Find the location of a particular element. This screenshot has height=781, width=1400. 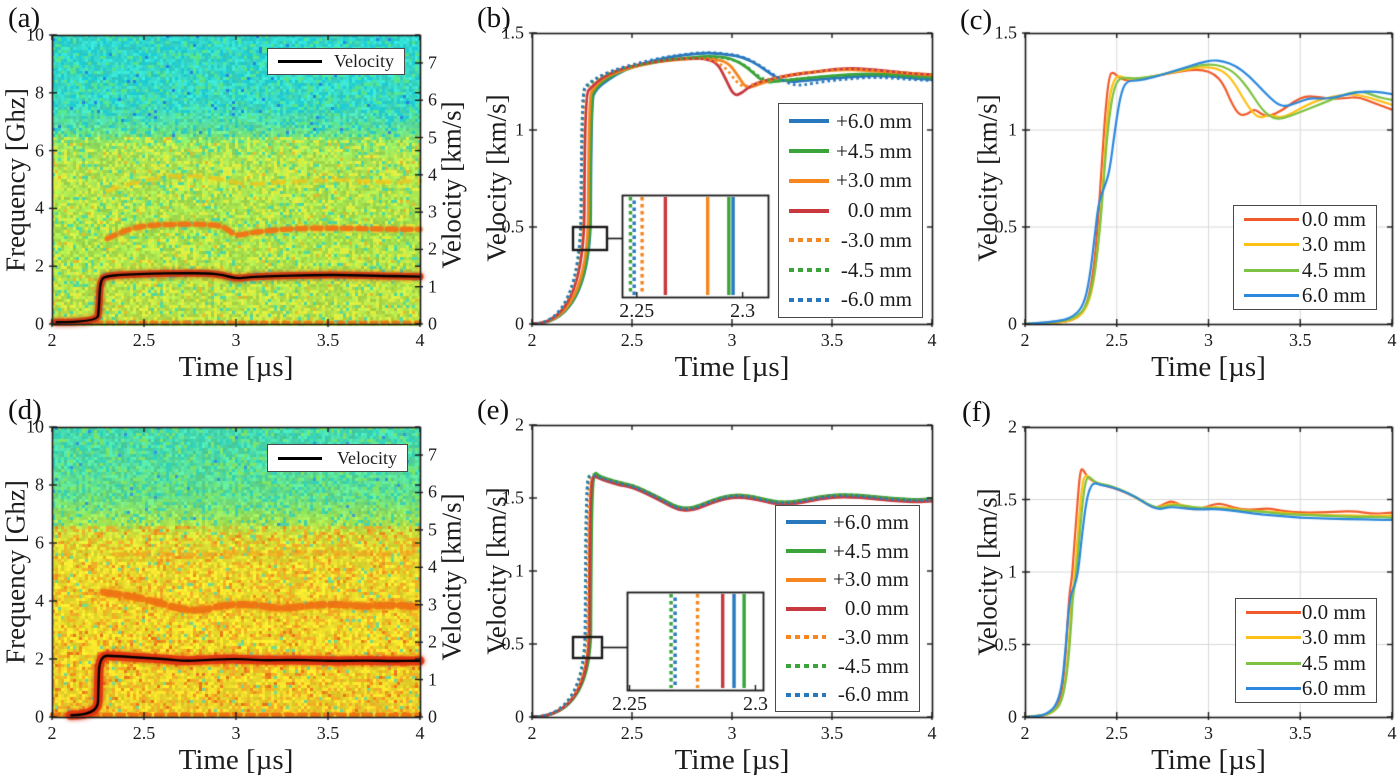

legend-label: Velocity is located at coordinates (364, 61).